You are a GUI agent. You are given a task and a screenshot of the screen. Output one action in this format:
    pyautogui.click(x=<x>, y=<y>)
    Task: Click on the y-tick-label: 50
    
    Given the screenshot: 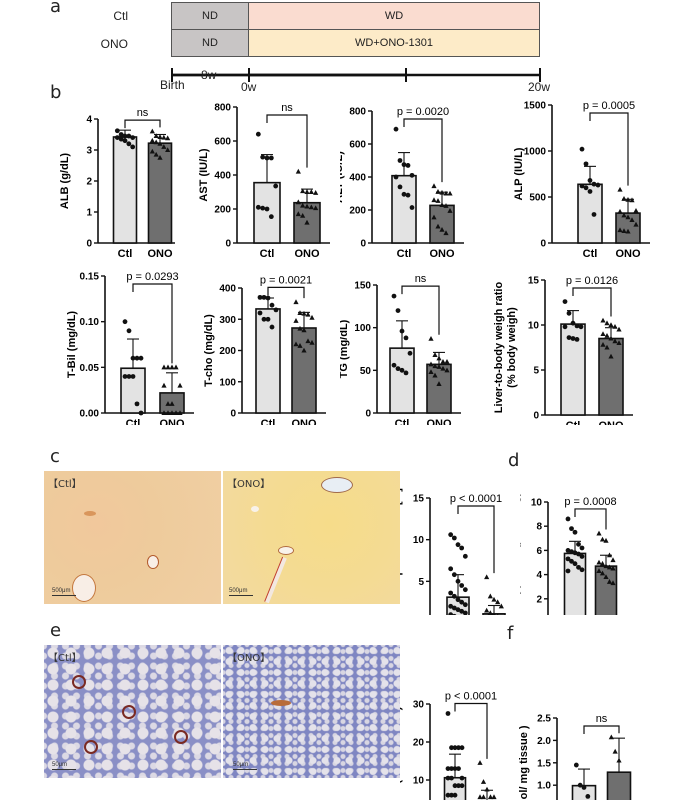 What is the action you would take?
    pyautogui.click(x=366, y=371)
    